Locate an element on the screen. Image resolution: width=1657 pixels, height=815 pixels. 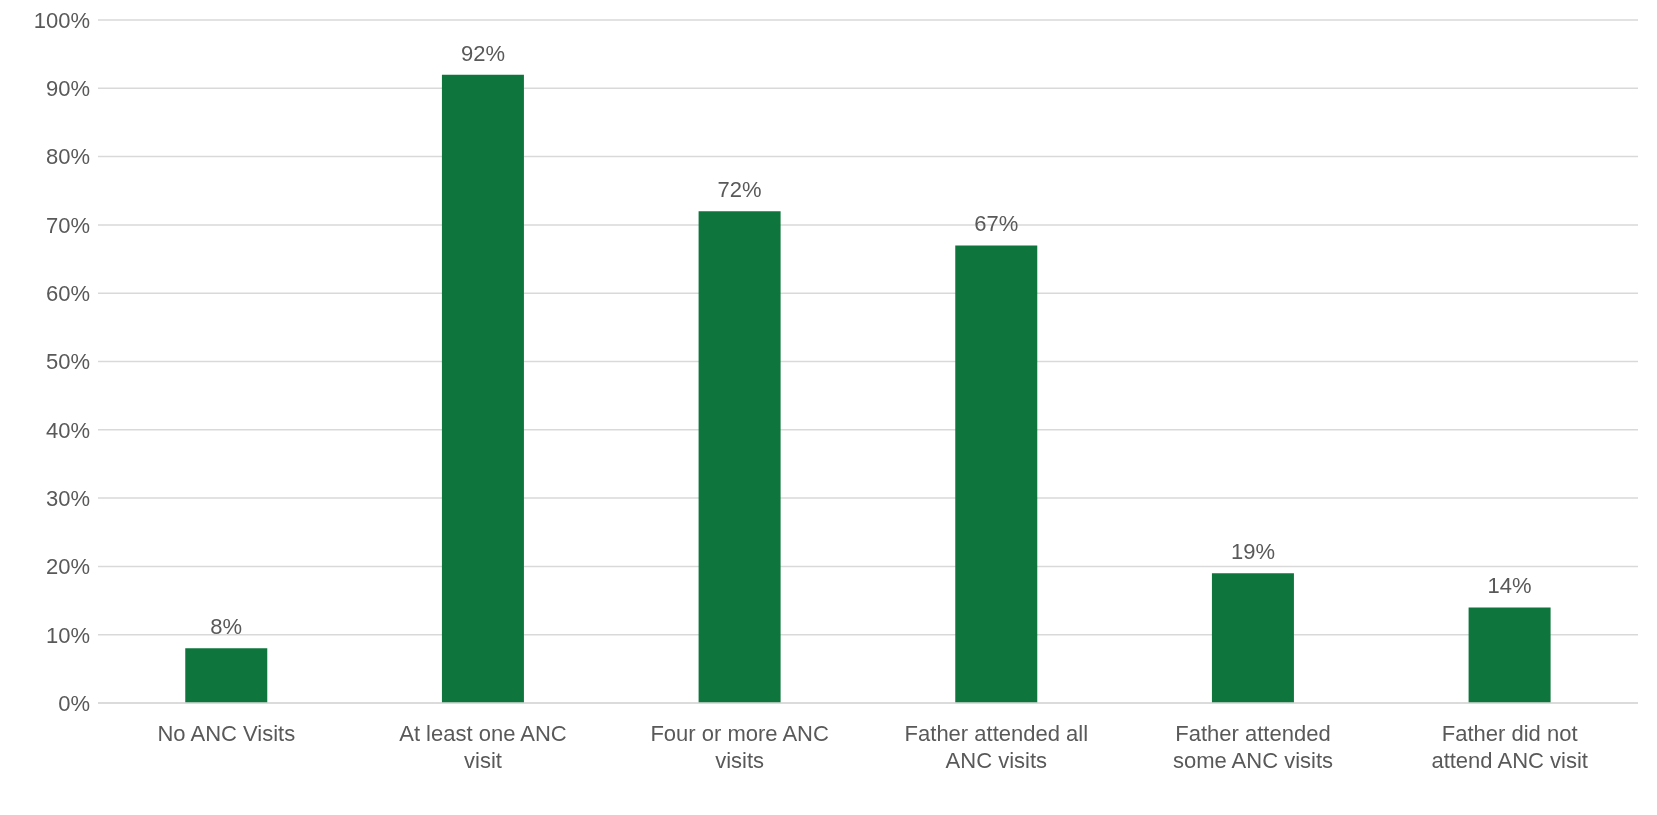
x-tick-label: Four or more ANC visits is located at coordinates (740, 747).